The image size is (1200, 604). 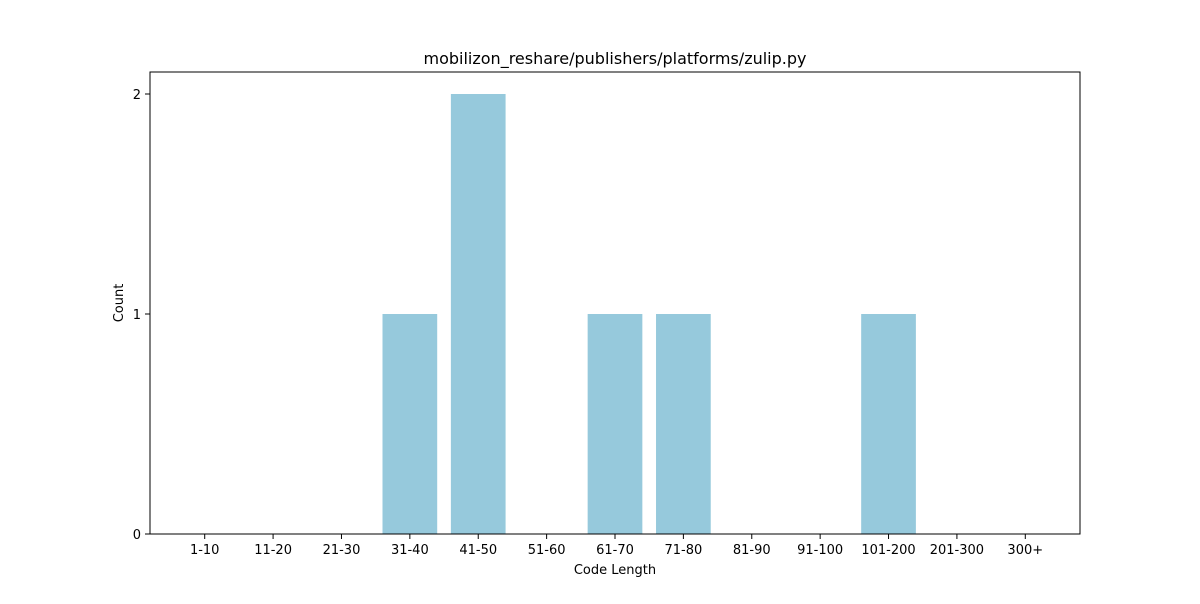 What do you see at coordinates (547, 550) in the screenshot?
I see `x-tick-label: 51-60` at bounding box center [547, 550].